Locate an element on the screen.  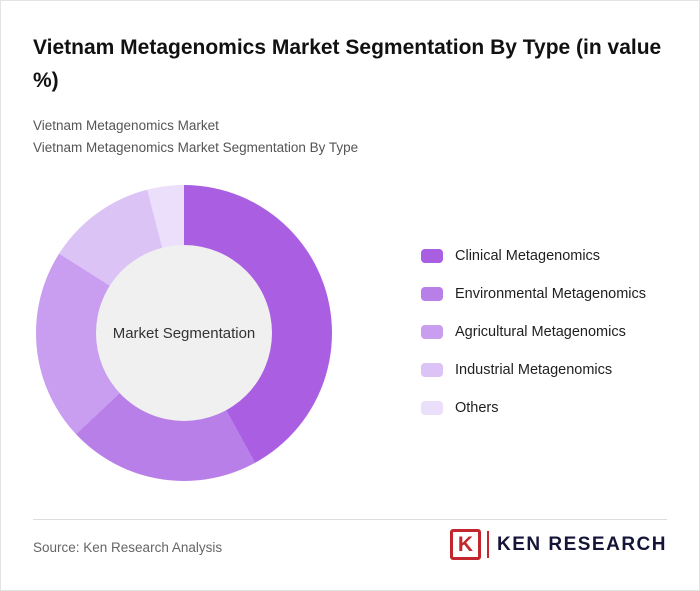
logo-text: KEN RESEARCH is located at coordinates (581, 544).